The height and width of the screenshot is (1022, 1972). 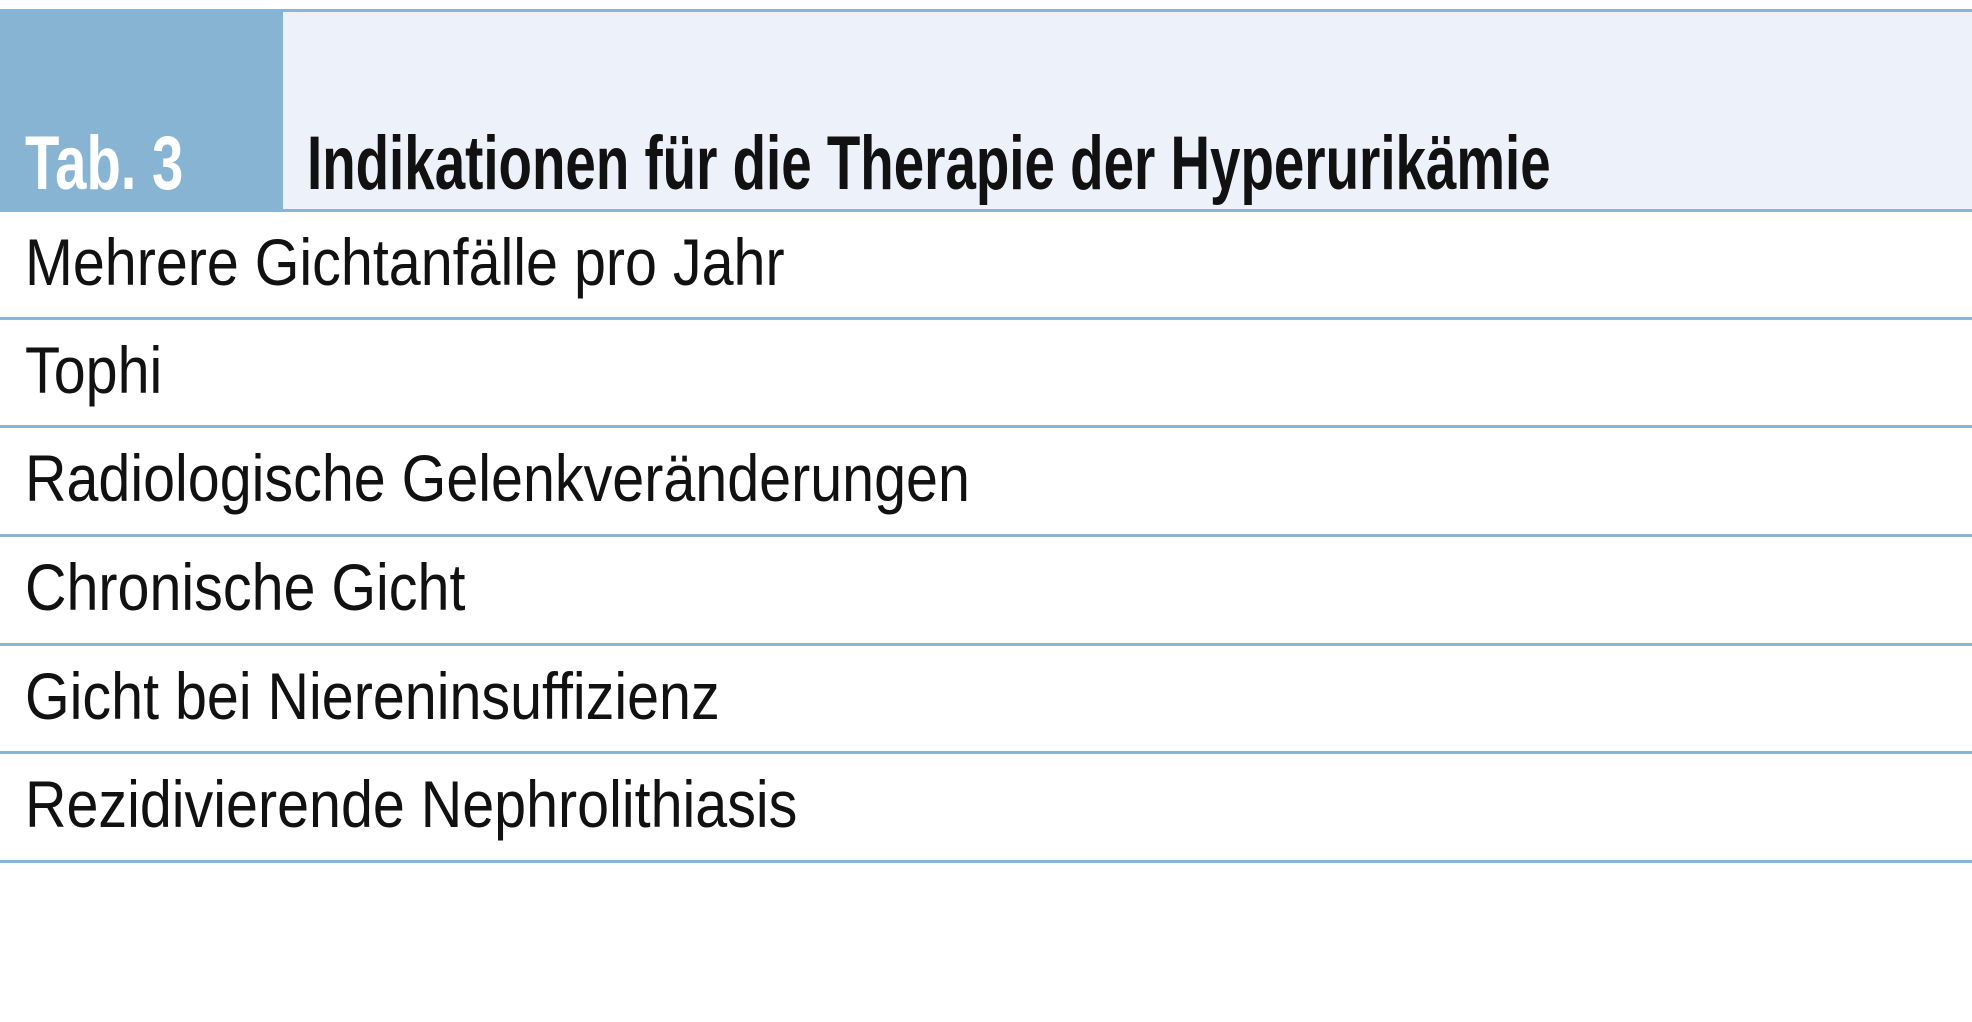 I want to click on table-cell: Mehrere Gichtanfälle pro Jahr, so click(x=405, y=262).